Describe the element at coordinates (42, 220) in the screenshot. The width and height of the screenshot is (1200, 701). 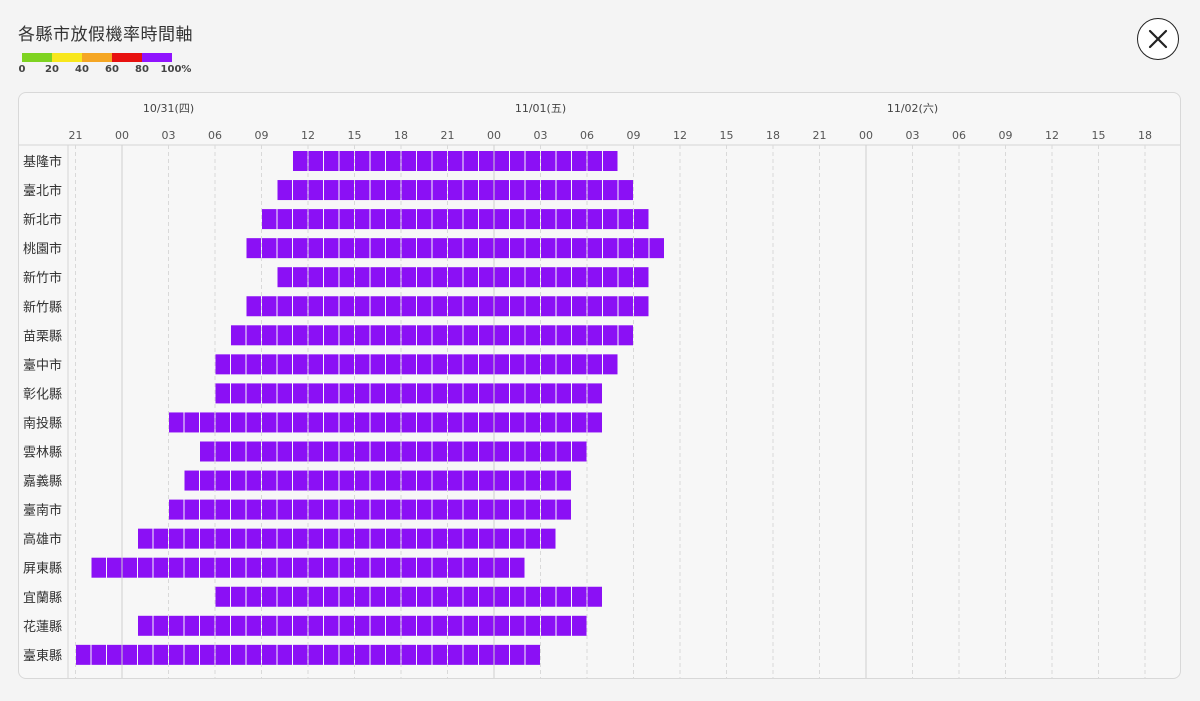
I see `row-label: 新北市` at that location.